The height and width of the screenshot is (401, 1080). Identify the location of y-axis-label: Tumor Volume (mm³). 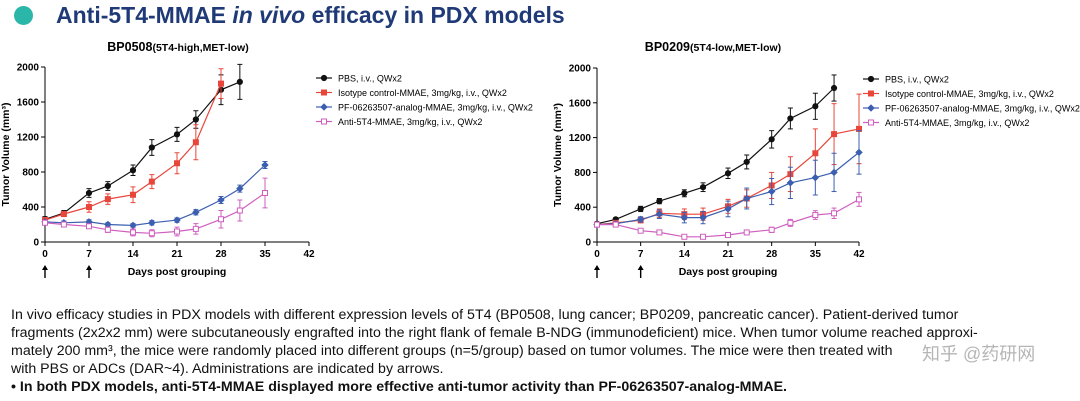
(558, 155).